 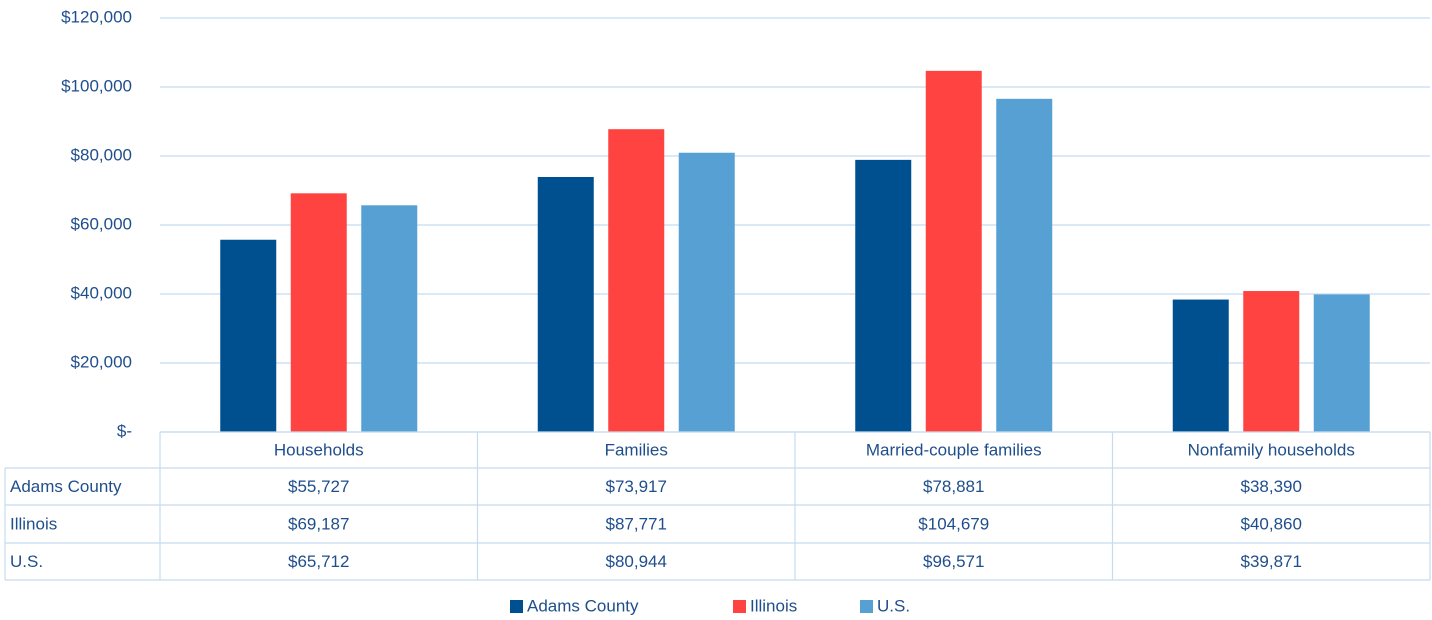 I want to click on y-tick-label: $-, so click(x=124, y=430).